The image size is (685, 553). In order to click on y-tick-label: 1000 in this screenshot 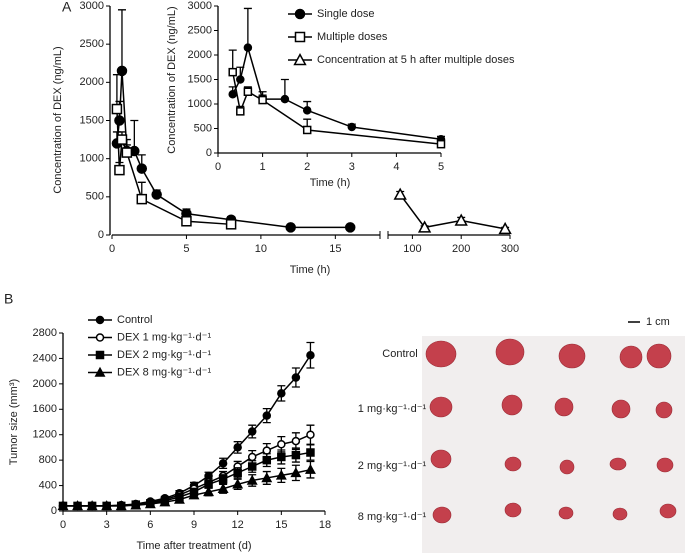, I will do `click(92, 159)`.